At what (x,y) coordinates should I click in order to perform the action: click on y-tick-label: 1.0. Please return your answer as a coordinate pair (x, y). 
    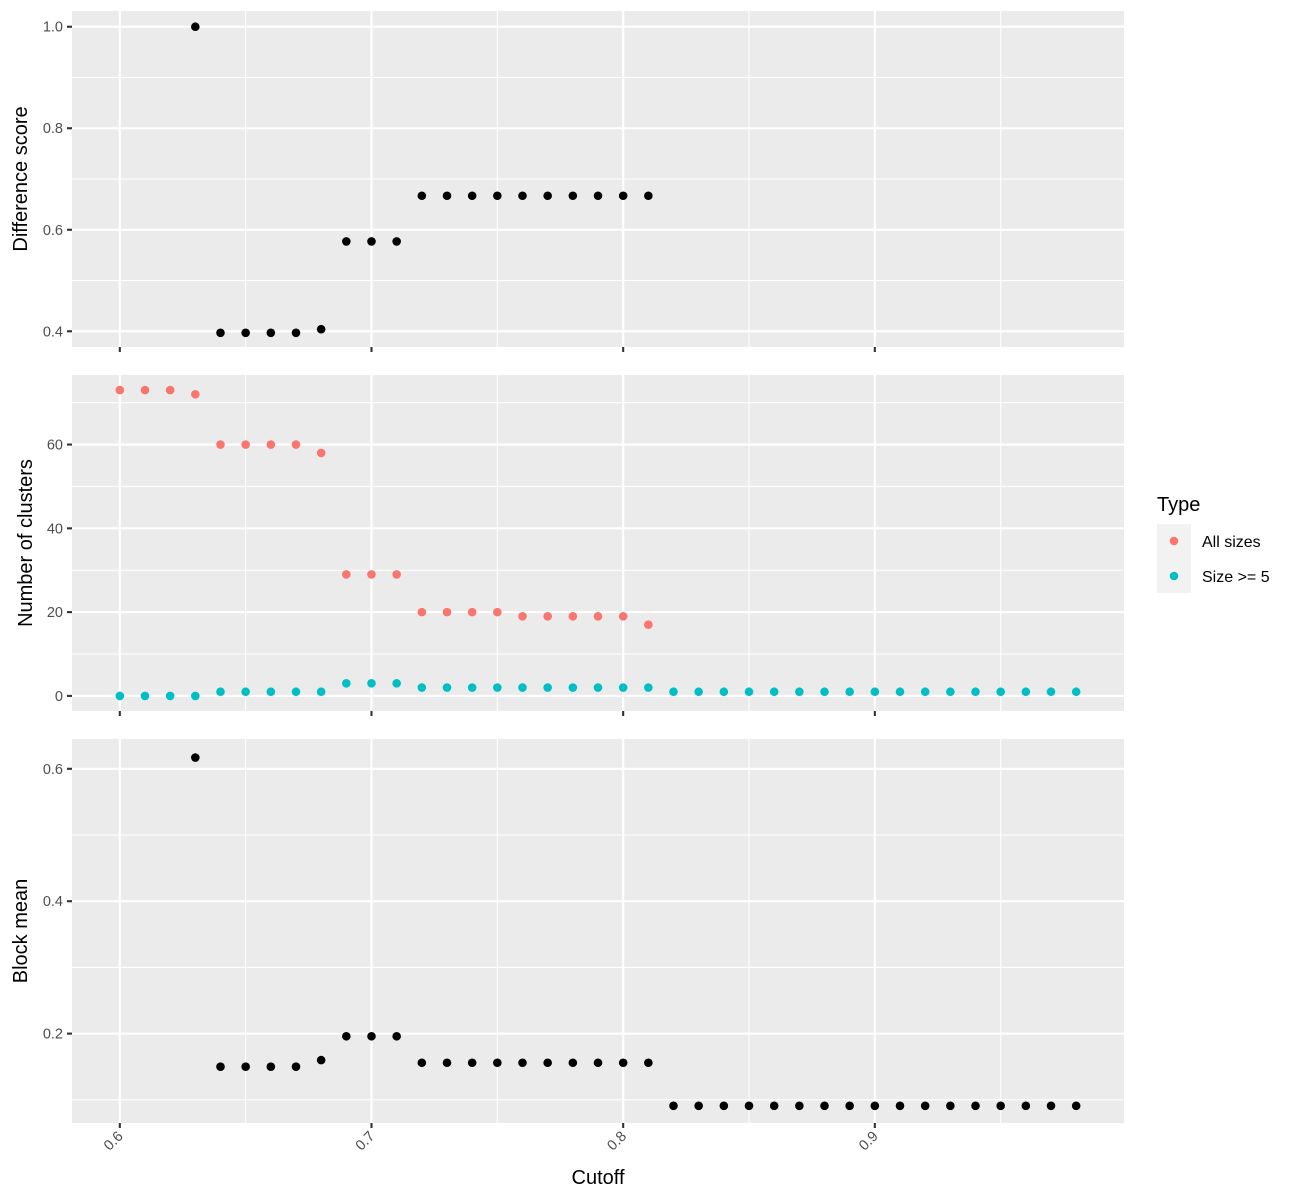
    Looking at the image, I should click on (53, 28).